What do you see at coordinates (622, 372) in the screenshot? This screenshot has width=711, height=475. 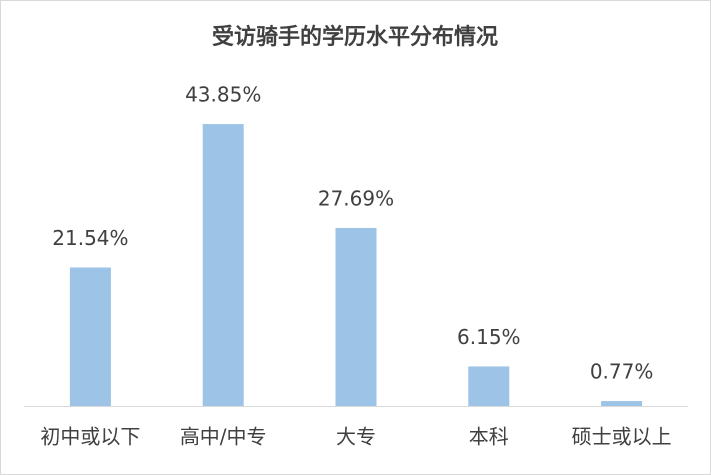 I see `data-label: 0.77%` at bounding box center [622, 372].